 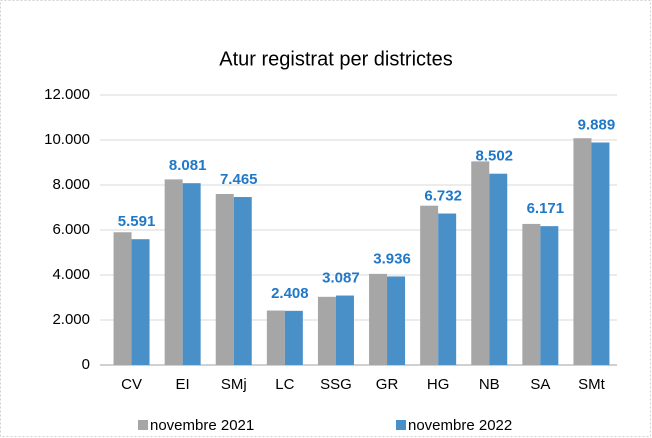 I want to click on legend-label: novembre 2021, so click(x=202, y=425).